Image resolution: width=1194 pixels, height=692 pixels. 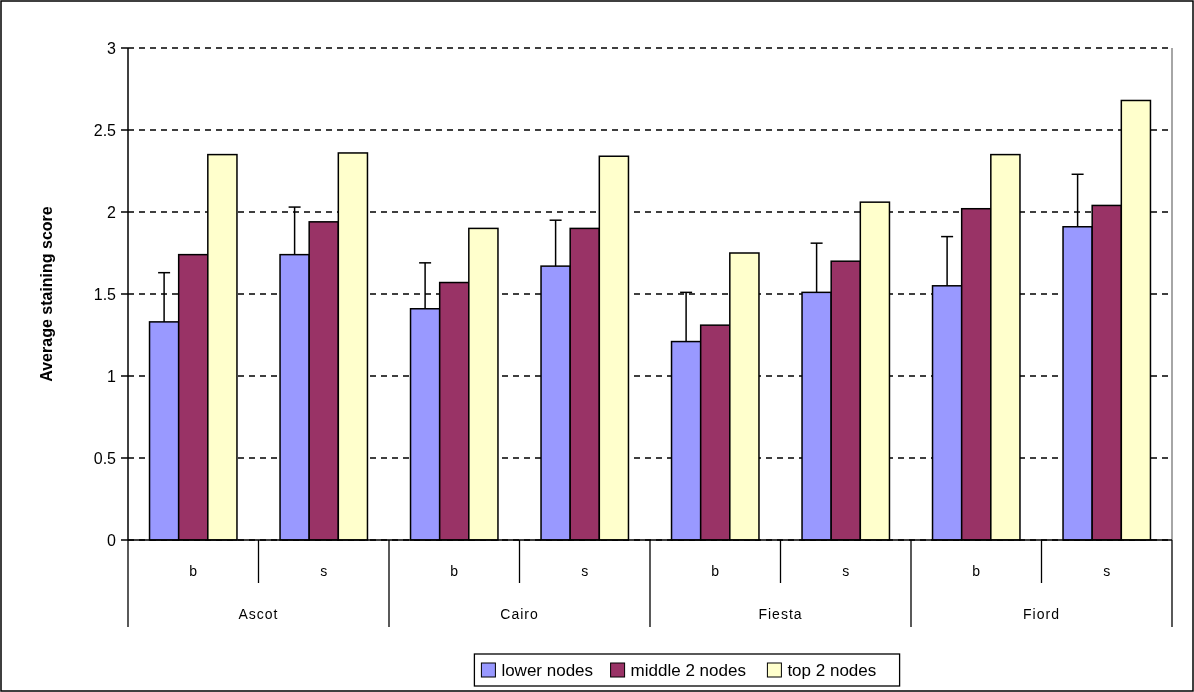 What do you see at coordinates (105, 130) in the screenshot?
I see `y-tick-label: 2.5` at bounding box center [105, 130].